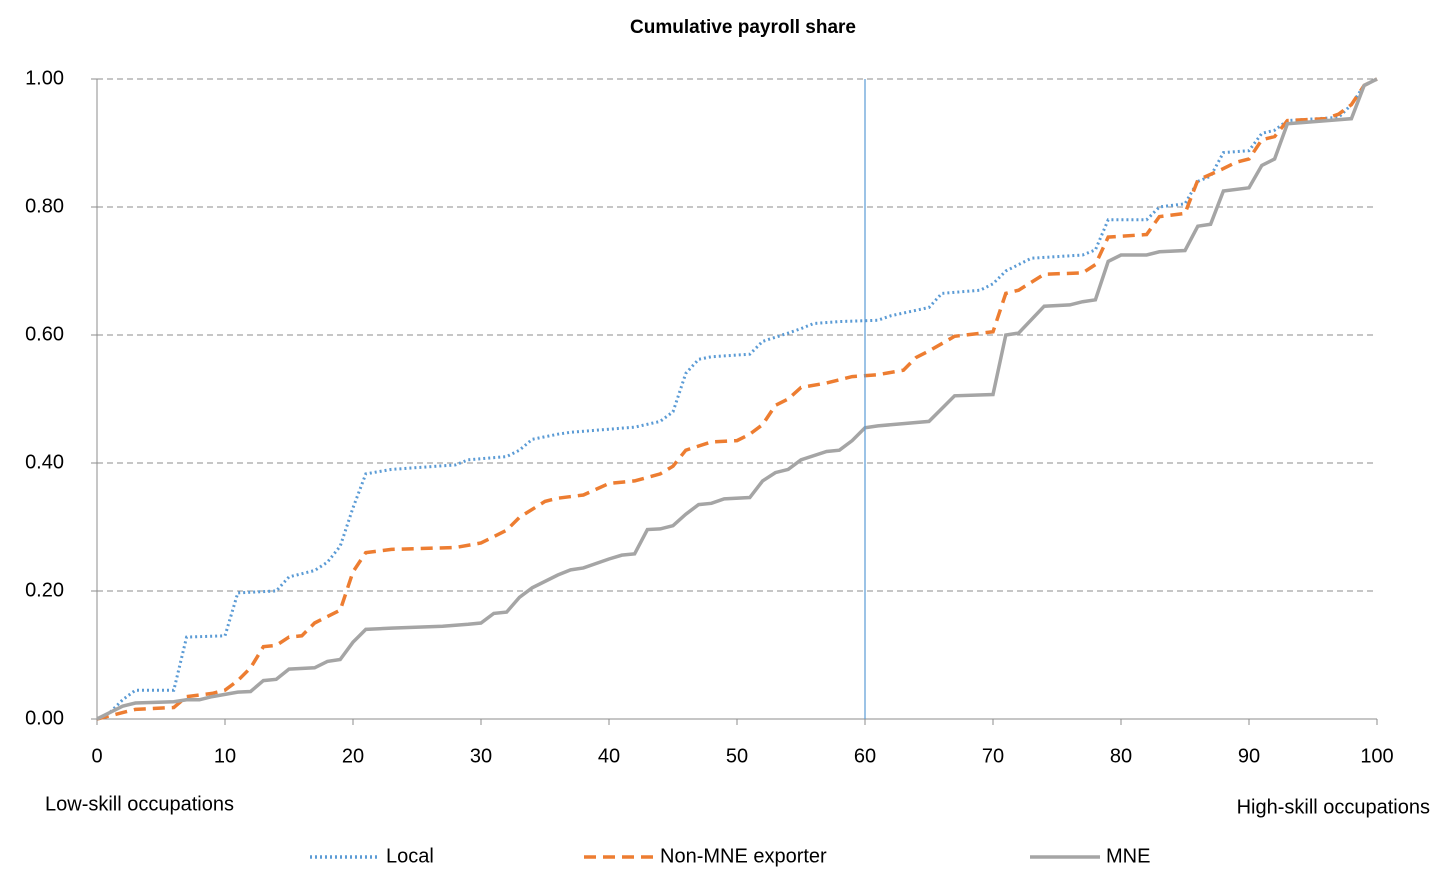 The height and width of the screenshot is (871, 1437). I want to click on y-tick-label: 0.20, so click(44, 590).